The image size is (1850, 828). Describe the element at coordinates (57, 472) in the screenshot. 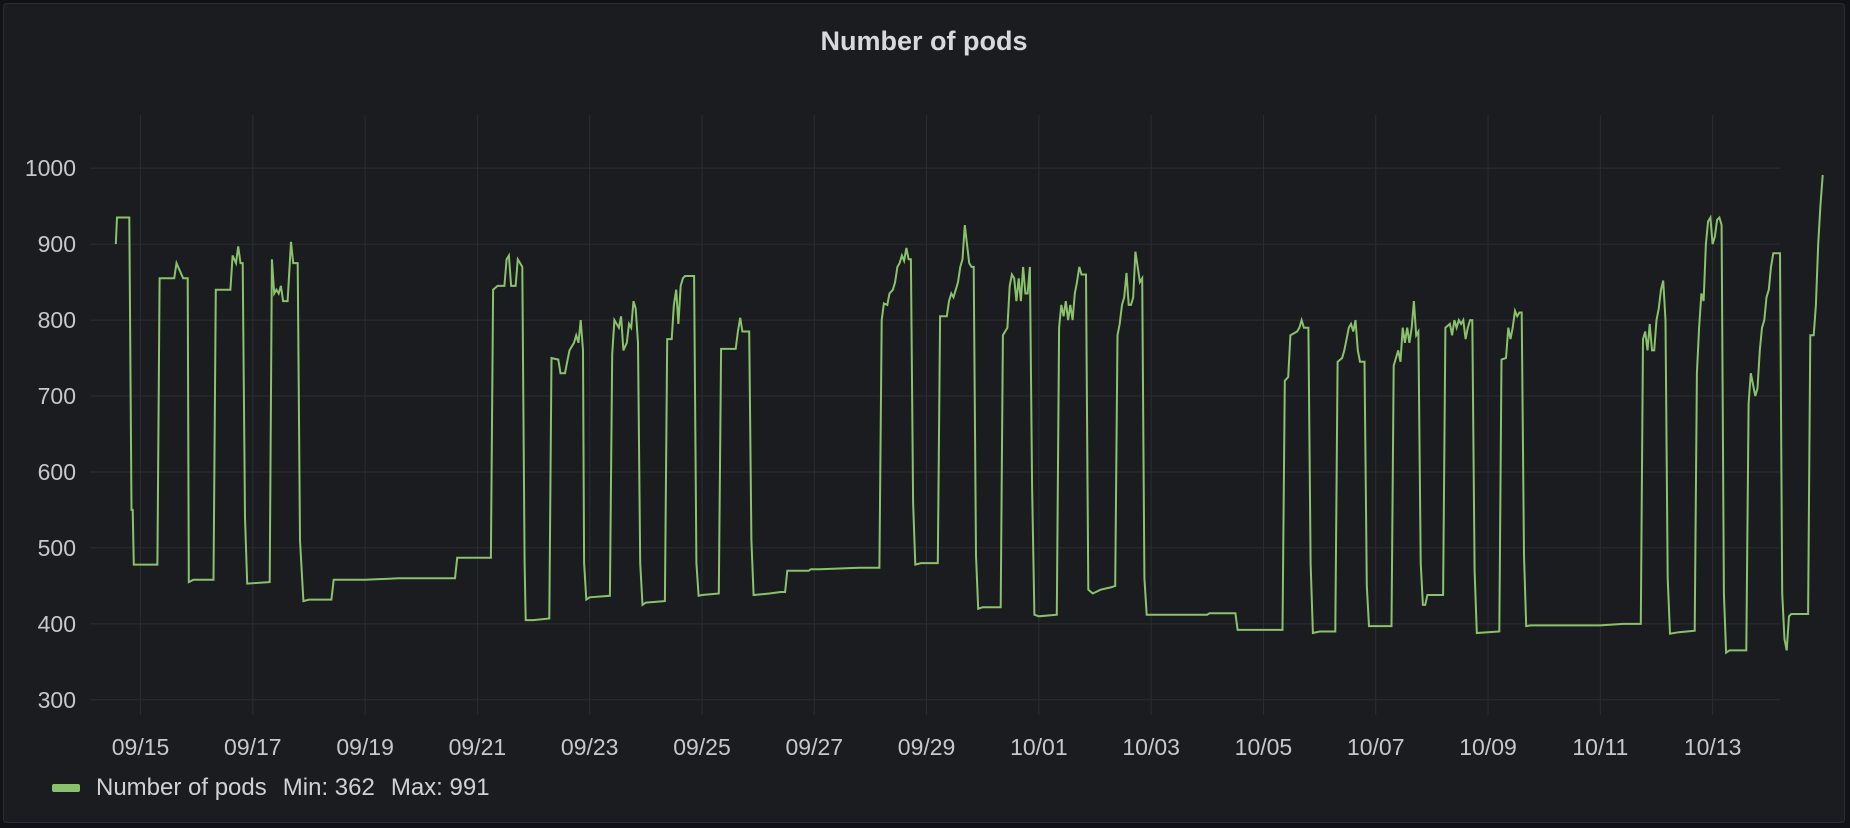

I see `y-tick-label: 600` at that location.